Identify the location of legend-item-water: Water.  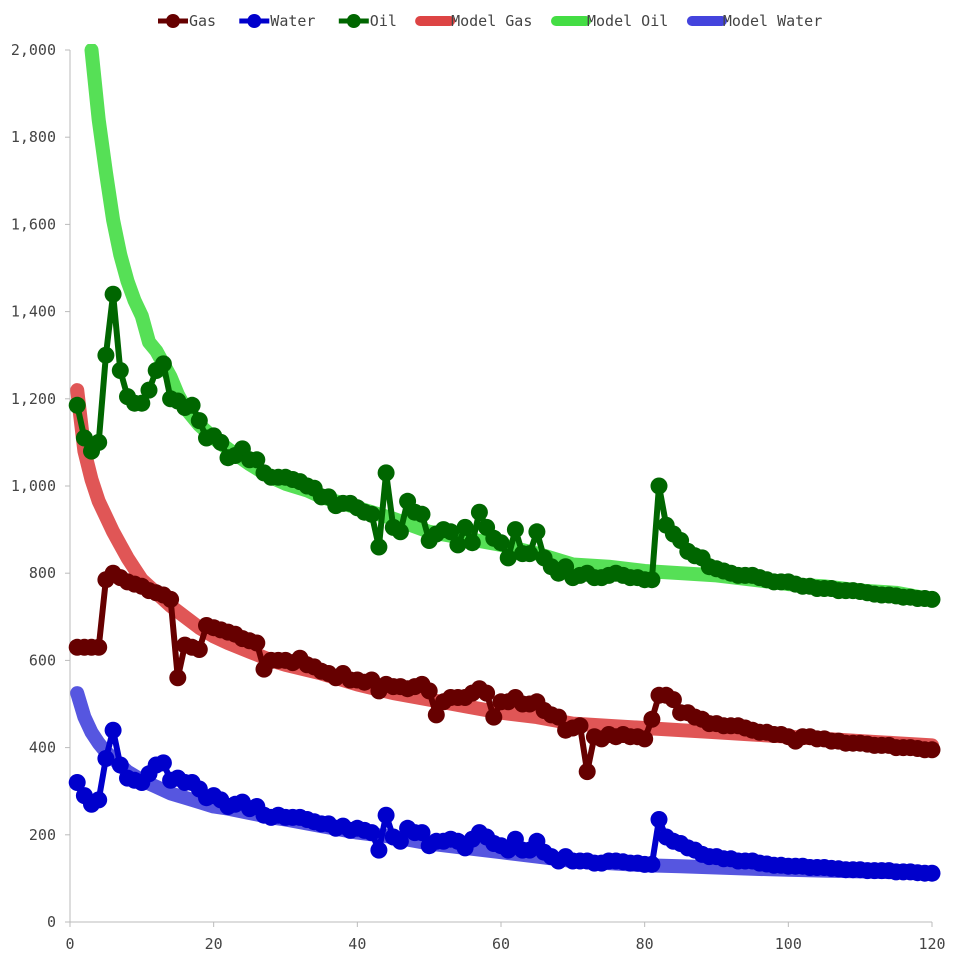
(277, 21).